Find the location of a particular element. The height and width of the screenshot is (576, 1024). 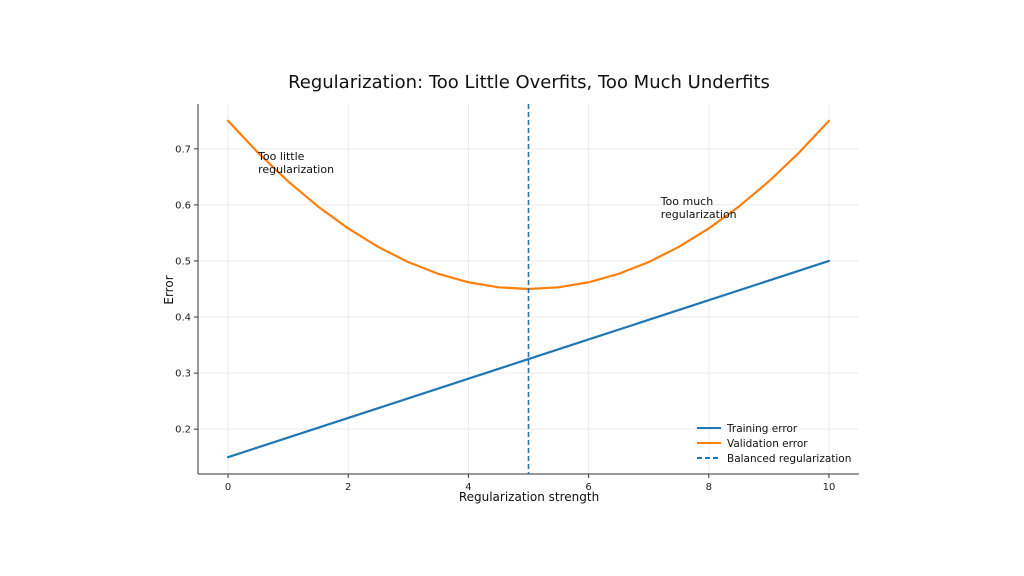

annotation-line: Too little is located at coordinates (281, 156).